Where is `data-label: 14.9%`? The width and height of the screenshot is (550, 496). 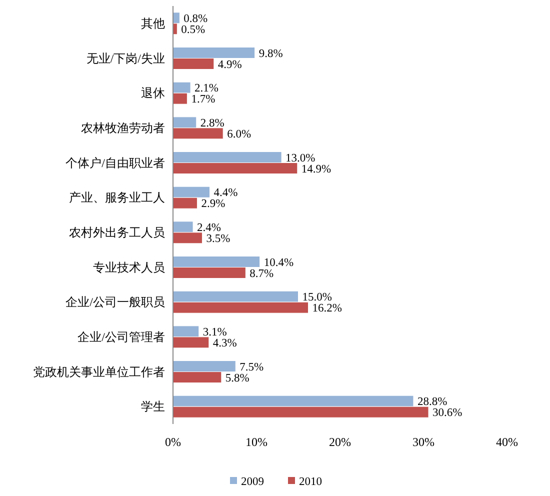
data-label: 14.9% is located at coordinates (316, 169).